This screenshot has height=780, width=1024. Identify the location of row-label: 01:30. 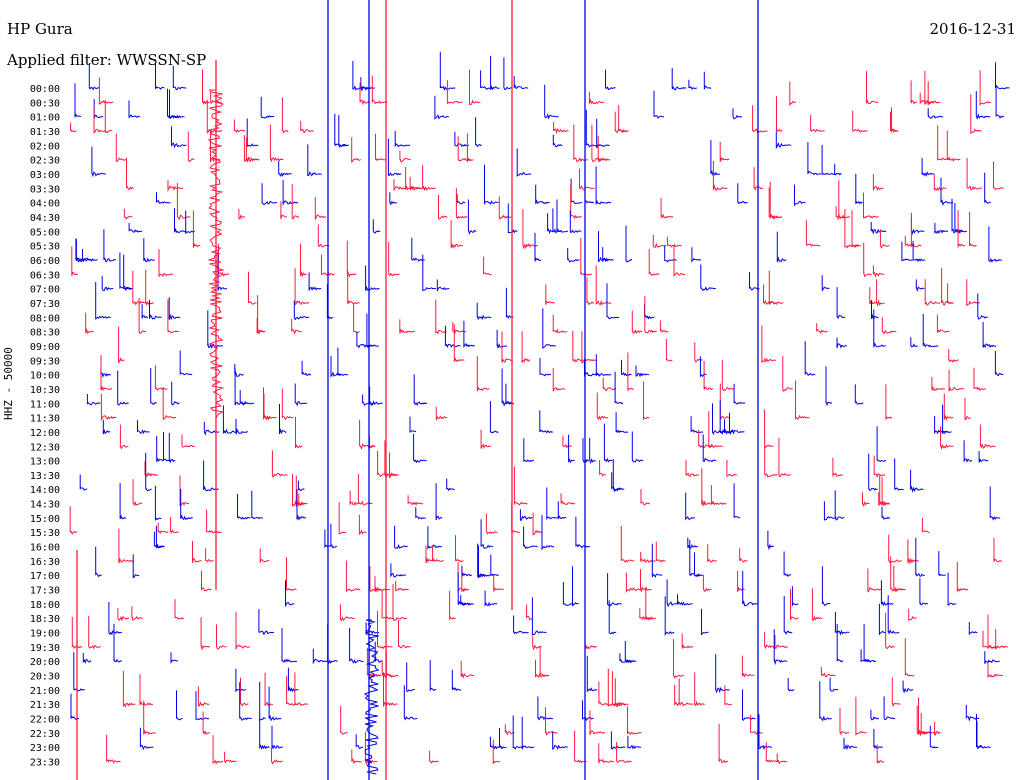
(45, 132).